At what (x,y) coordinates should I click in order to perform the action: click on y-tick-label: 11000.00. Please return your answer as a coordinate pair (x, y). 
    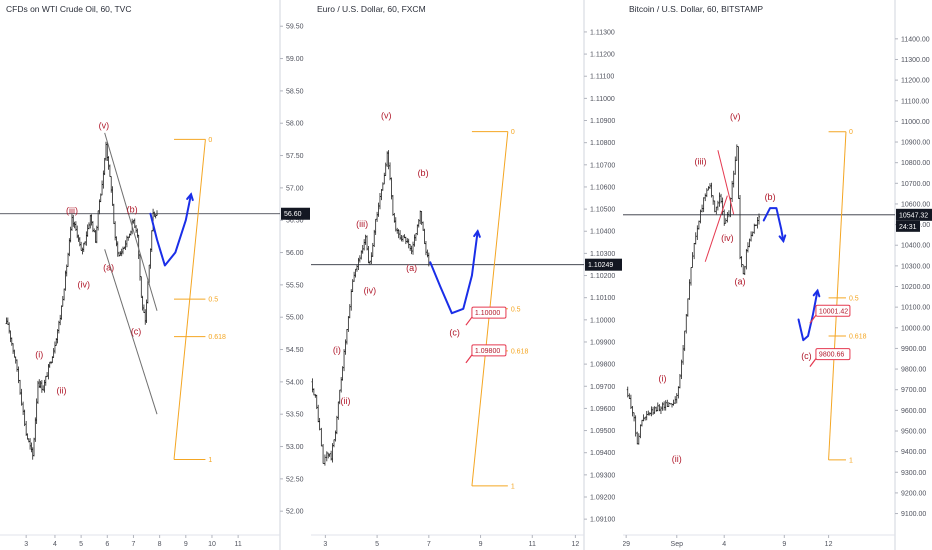
    Looking at the image, I should click on (915, 122).